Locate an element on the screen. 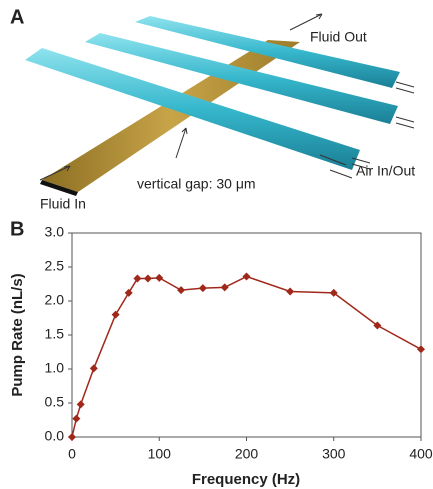  x-axis-title: Frequency (Hz) is located at coordinates (246, 479).